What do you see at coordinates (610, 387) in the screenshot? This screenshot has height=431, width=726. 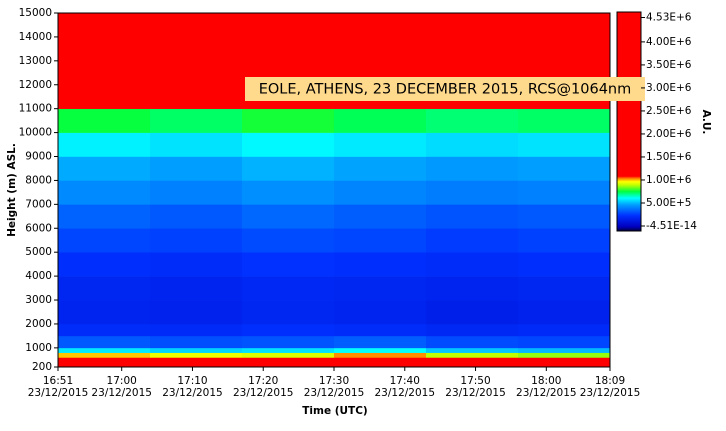 I see `x-tick-label: 18:09 23/12/2015` at bounding box center [610, 387].